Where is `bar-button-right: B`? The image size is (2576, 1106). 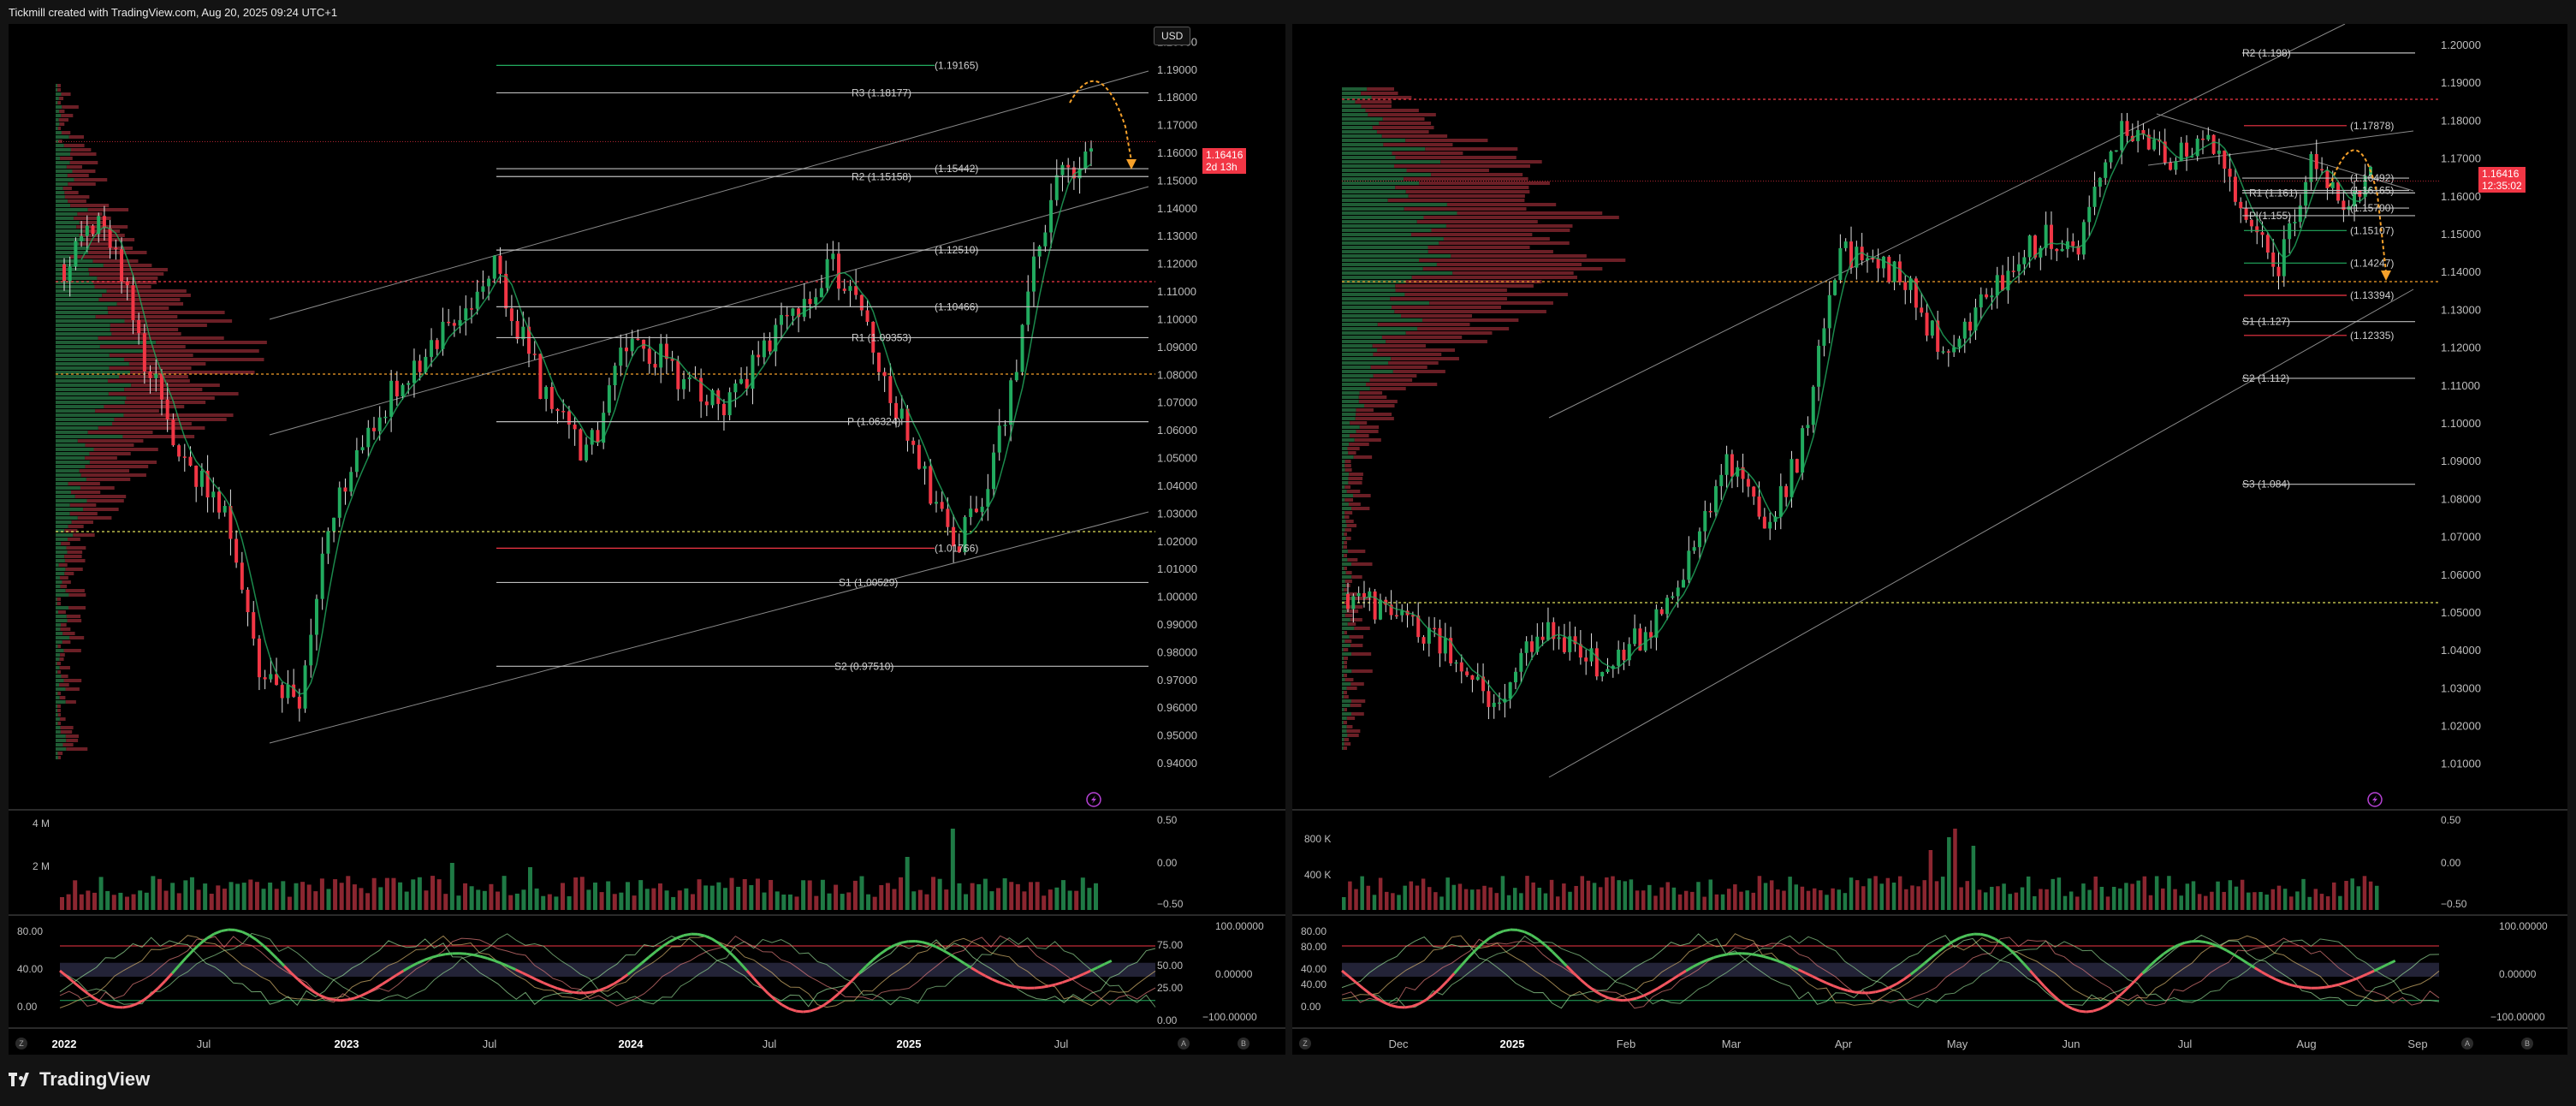 bar-button-right: B is located at coordinates (2527, 1044).